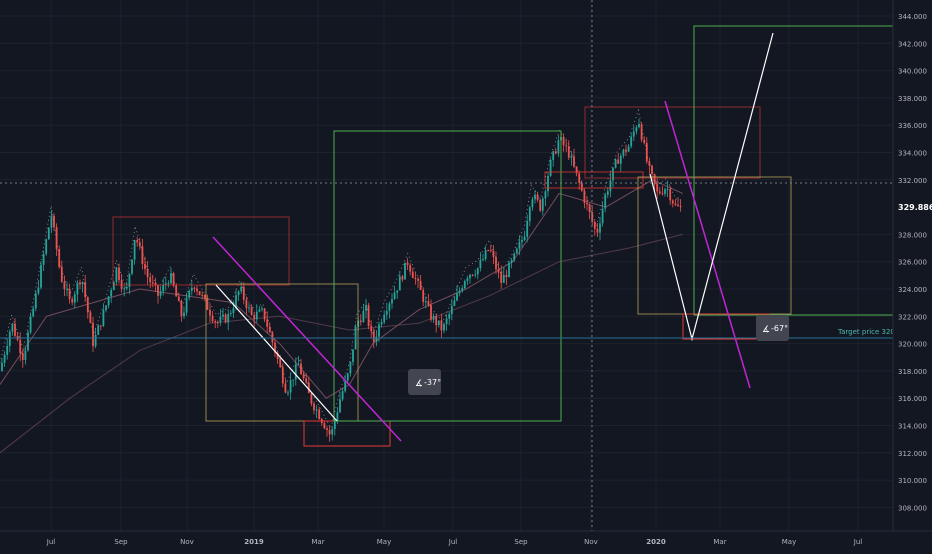 The width and height of the screenshot is (932, 554). What do you see at coordinates (912, 508) in the screenshot?
I see `price-tick-label: 308.000` at bounding box center [912, 508].